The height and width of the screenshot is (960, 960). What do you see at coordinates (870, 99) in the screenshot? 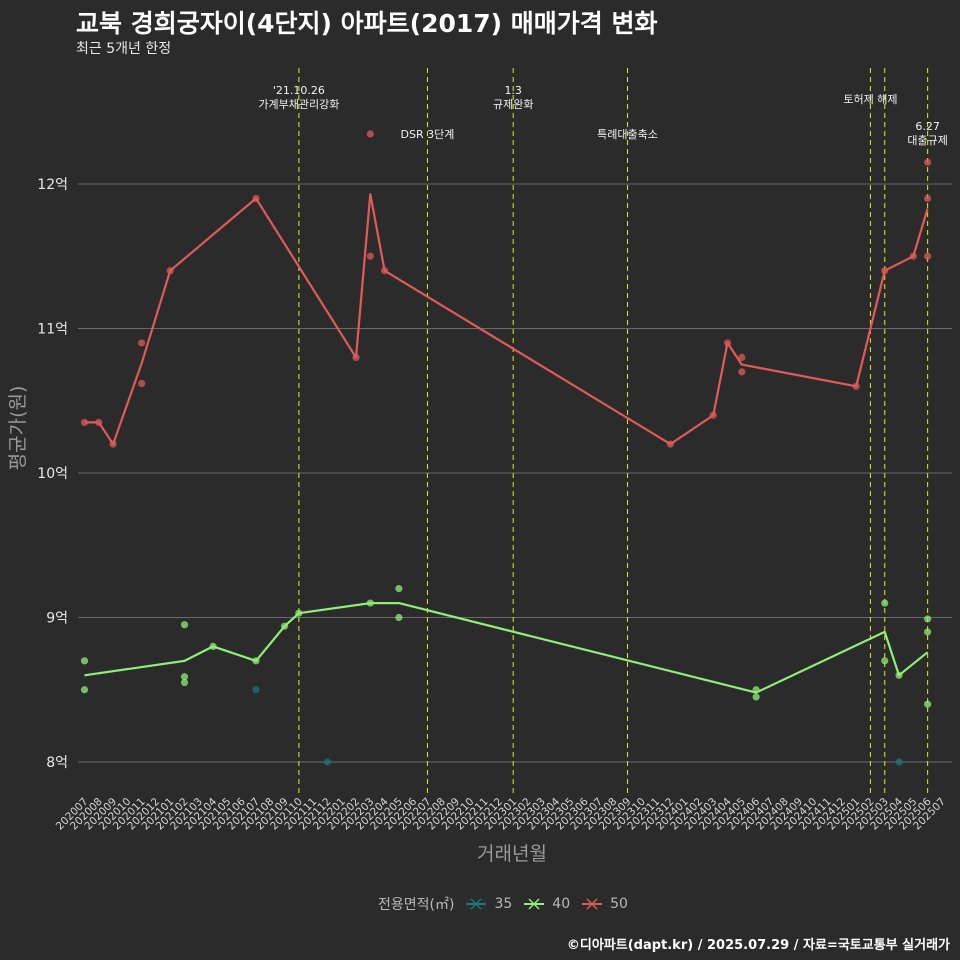
I see `event-label: 토허제 해제` at bounding box center [870, 99].